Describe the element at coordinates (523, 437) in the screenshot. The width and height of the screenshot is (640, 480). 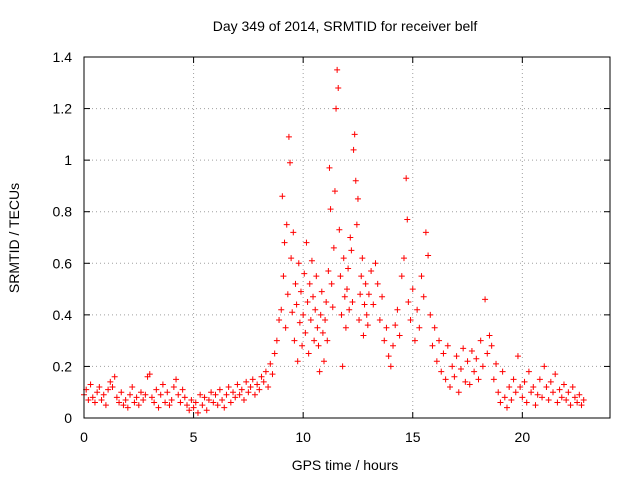
I see `x-tick-label: 20` at that location.